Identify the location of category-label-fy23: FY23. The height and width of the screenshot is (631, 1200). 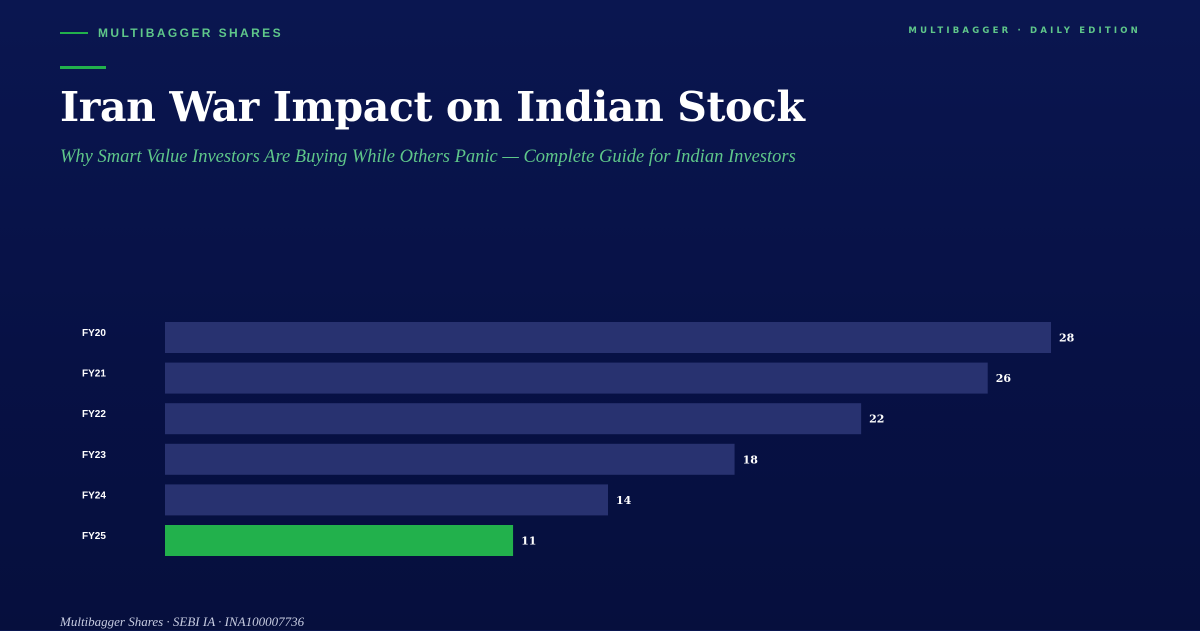
(94, 455).